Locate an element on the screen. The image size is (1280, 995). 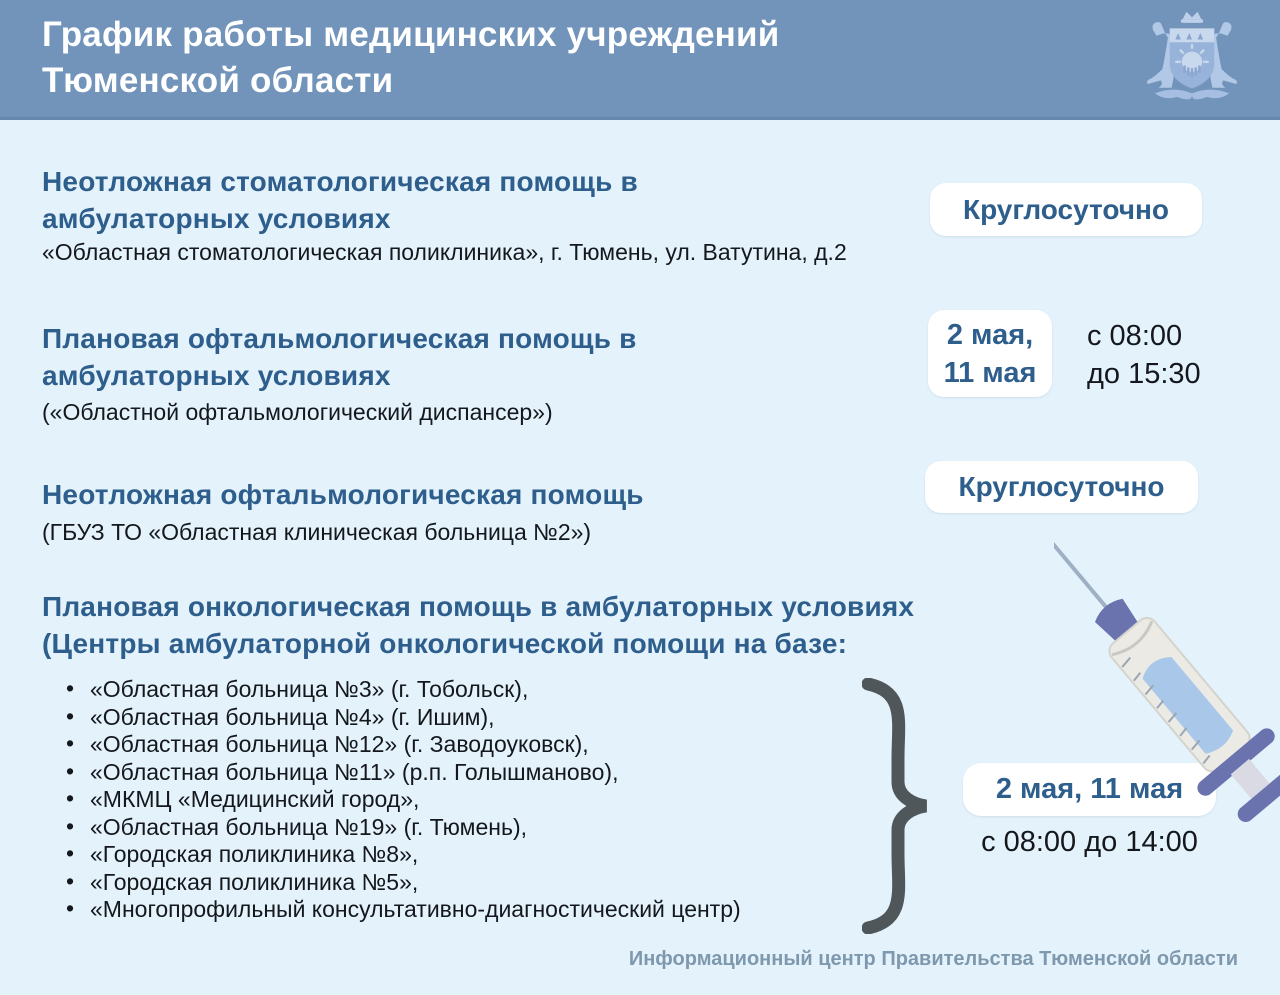
section-ophthalmology-planned-hours: с 08:00 до 15:30 is located at coordinates (1144, 355).